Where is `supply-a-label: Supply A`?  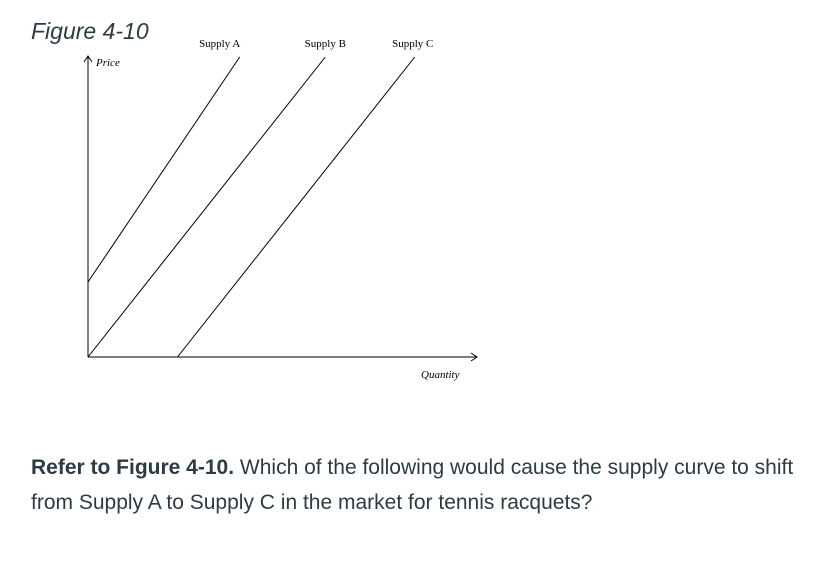 supply-a-label: Supply A is located at coordinates (219, 44).